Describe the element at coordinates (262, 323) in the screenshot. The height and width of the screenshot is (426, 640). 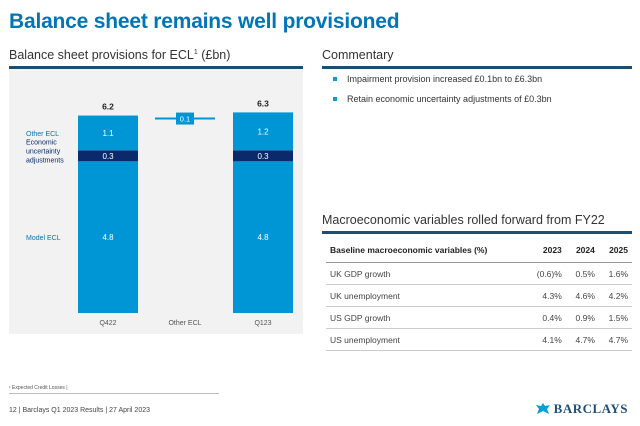
I see `x-tick-label: Q123` at that location.